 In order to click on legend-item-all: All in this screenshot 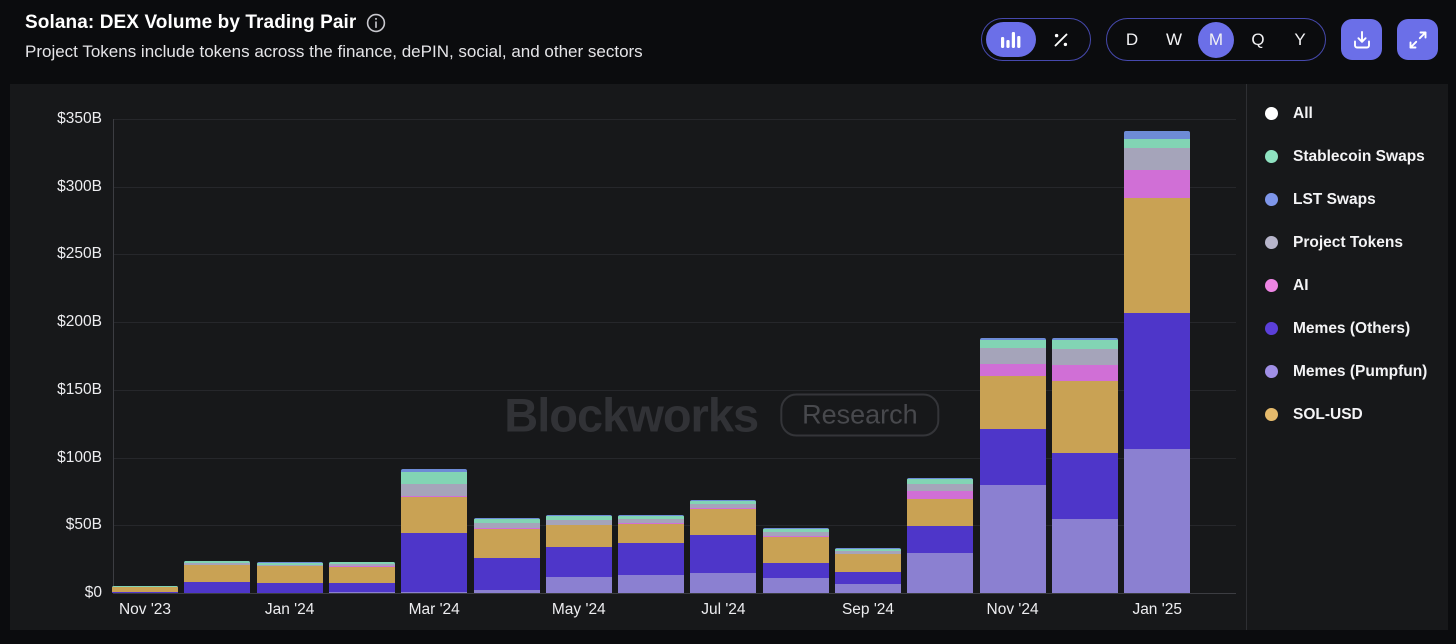, I will do `click(1356, 113)`.